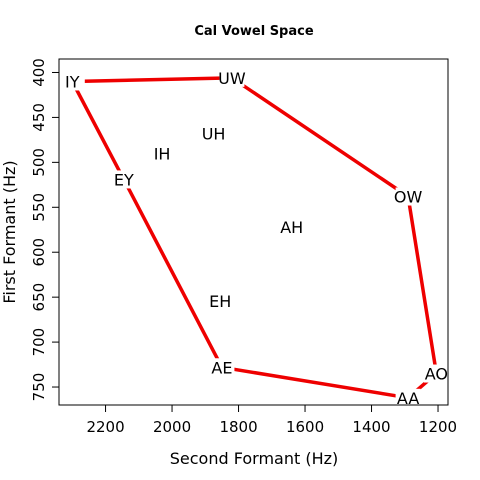 This screenshot has width=480, height=480. I want to click on vowel-label: IY, so click(72, 81).